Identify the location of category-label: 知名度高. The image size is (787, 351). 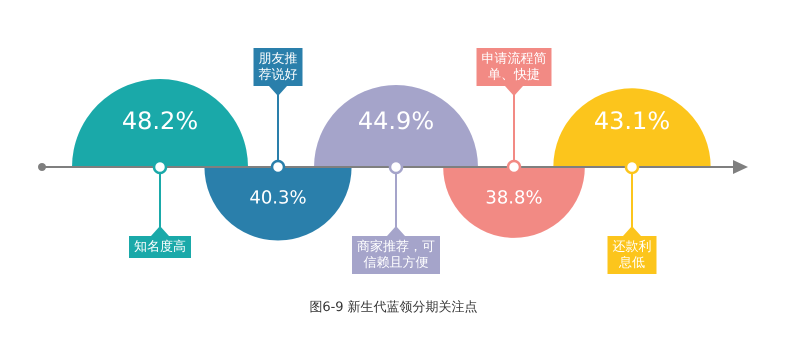
(160, 246).